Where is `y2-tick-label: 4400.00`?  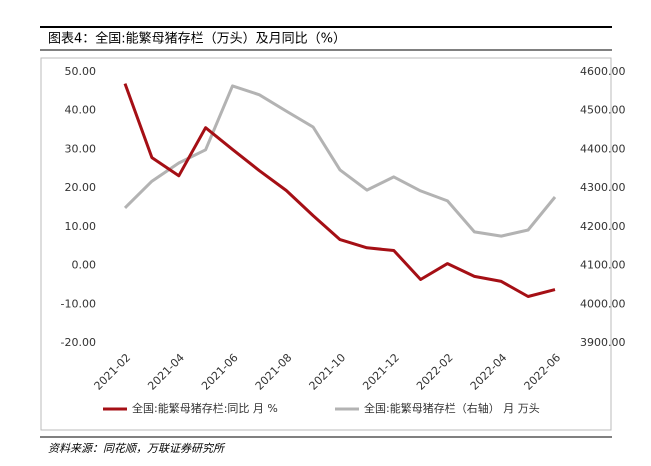
y2-tick-label: 4400.00 is located at coordinates (603, 148).